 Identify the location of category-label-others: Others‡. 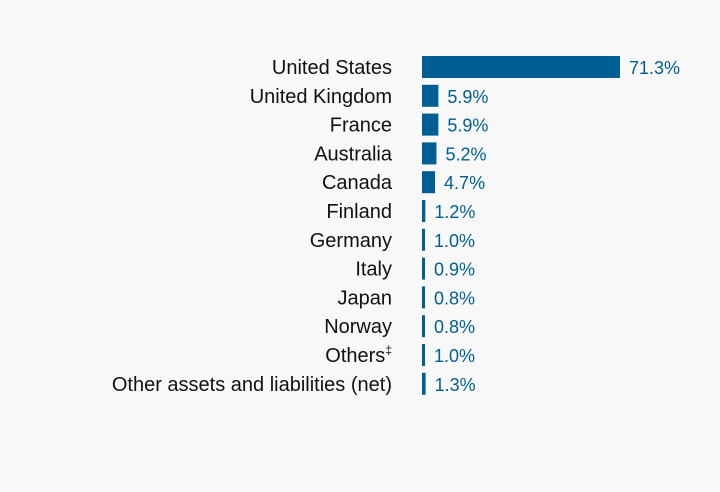
(358, 355).